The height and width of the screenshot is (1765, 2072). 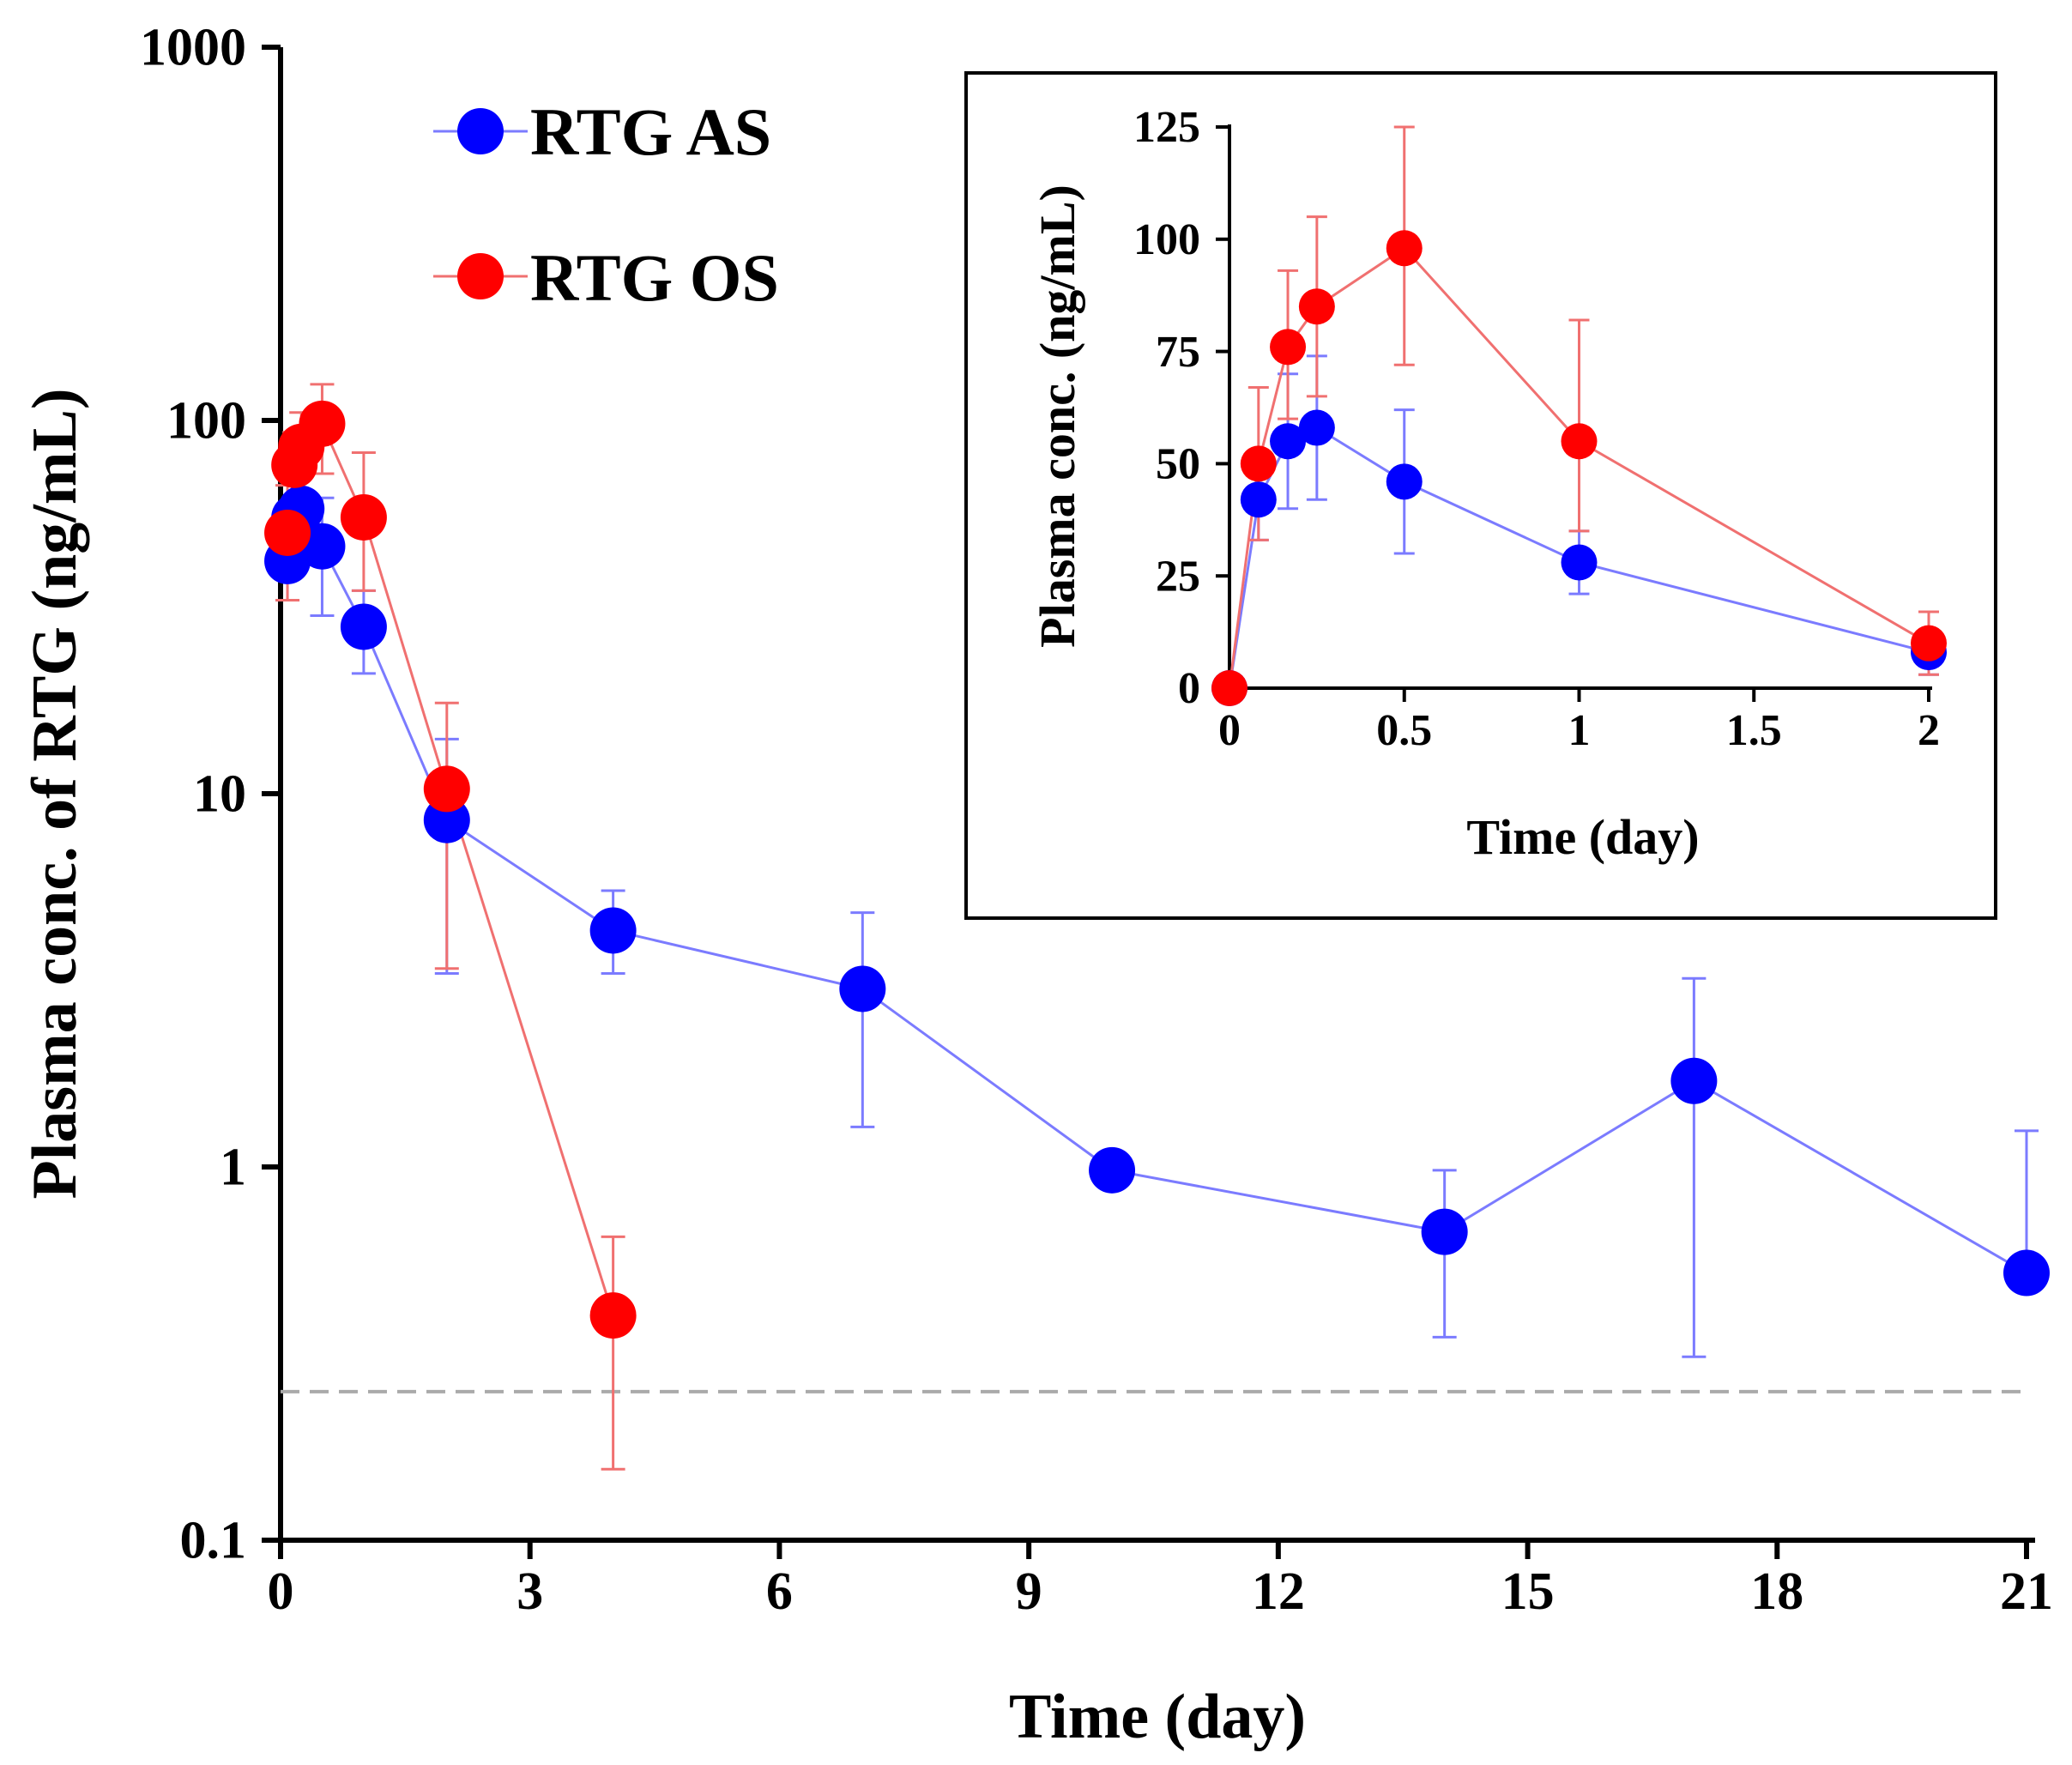 I want to click on inset-x-tick-label: 1, so click(x=1579, y=730).